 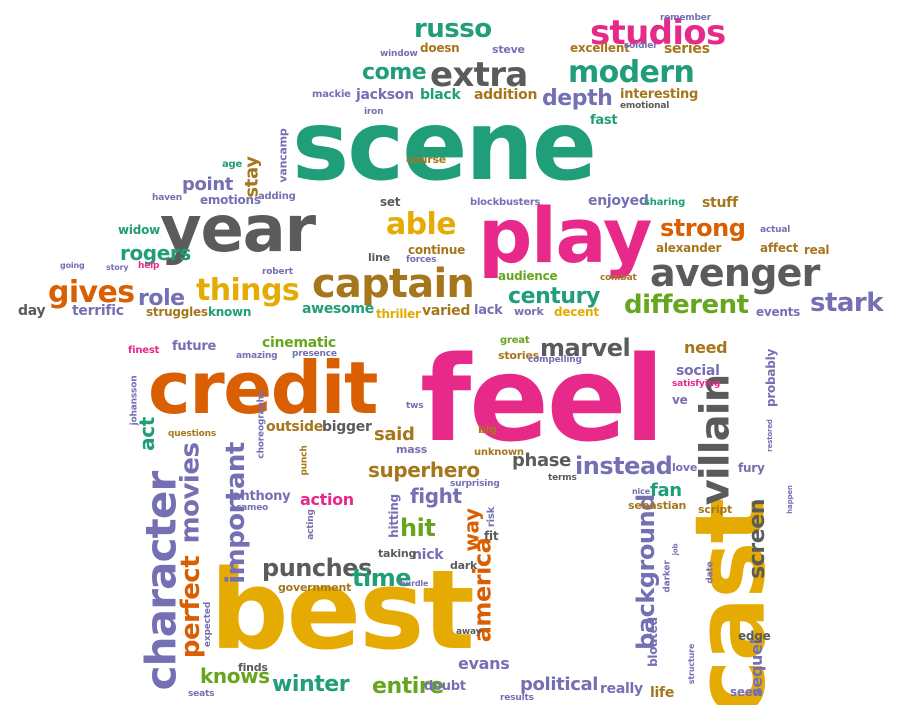 What do you see at coordinates (252, 508) in the screenshot?
I see `word-cameo: cameo` at bounding box center [252, 508].